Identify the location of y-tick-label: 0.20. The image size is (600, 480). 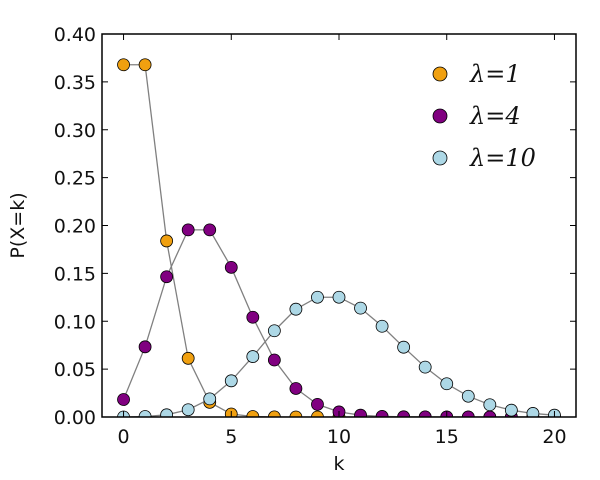
(75, 227).